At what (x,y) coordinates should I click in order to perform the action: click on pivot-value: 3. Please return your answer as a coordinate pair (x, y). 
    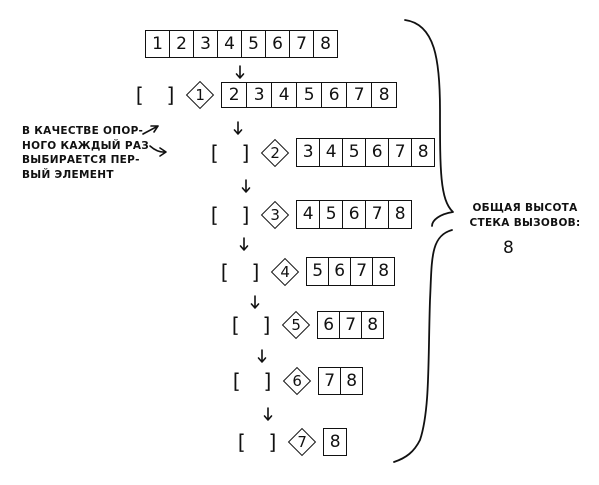
    Looking at the image, I should click on (275, 214).